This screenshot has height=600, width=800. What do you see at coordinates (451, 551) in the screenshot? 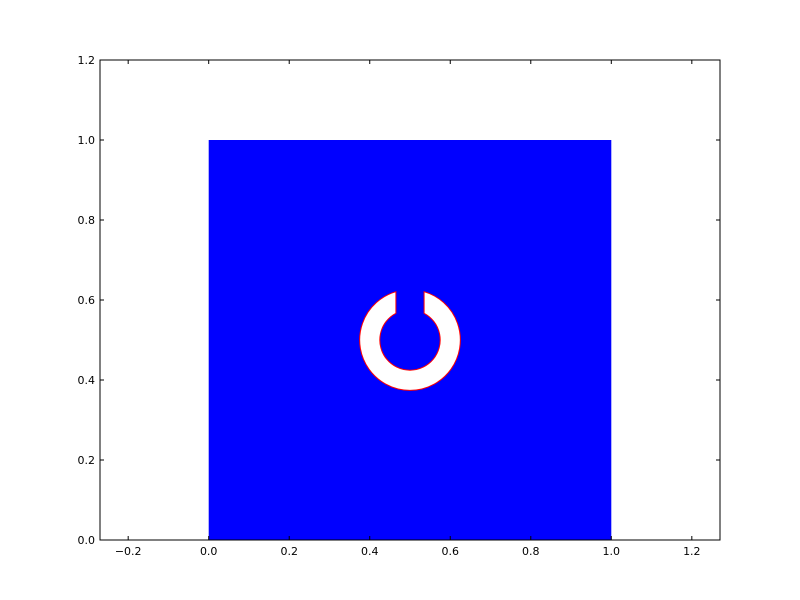
I see `x-tick-label: 0.6` at bounding box center [451, 551].